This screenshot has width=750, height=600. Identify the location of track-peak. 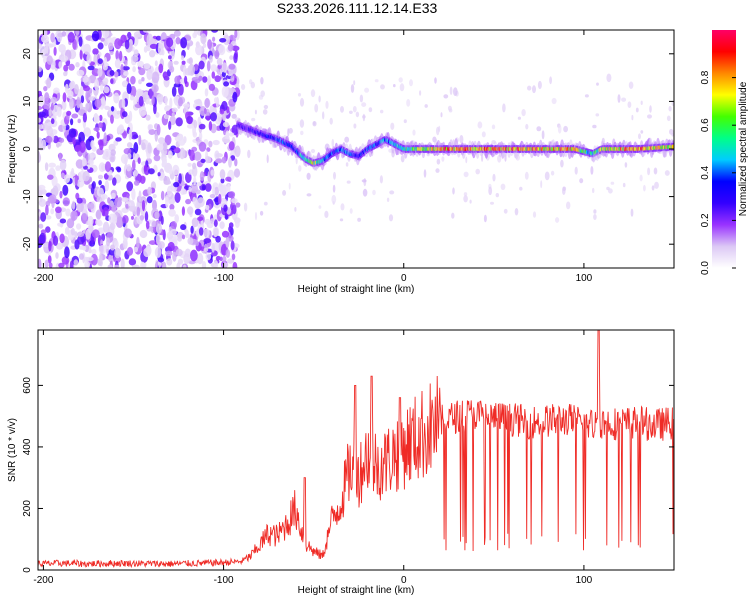
(672, 146).